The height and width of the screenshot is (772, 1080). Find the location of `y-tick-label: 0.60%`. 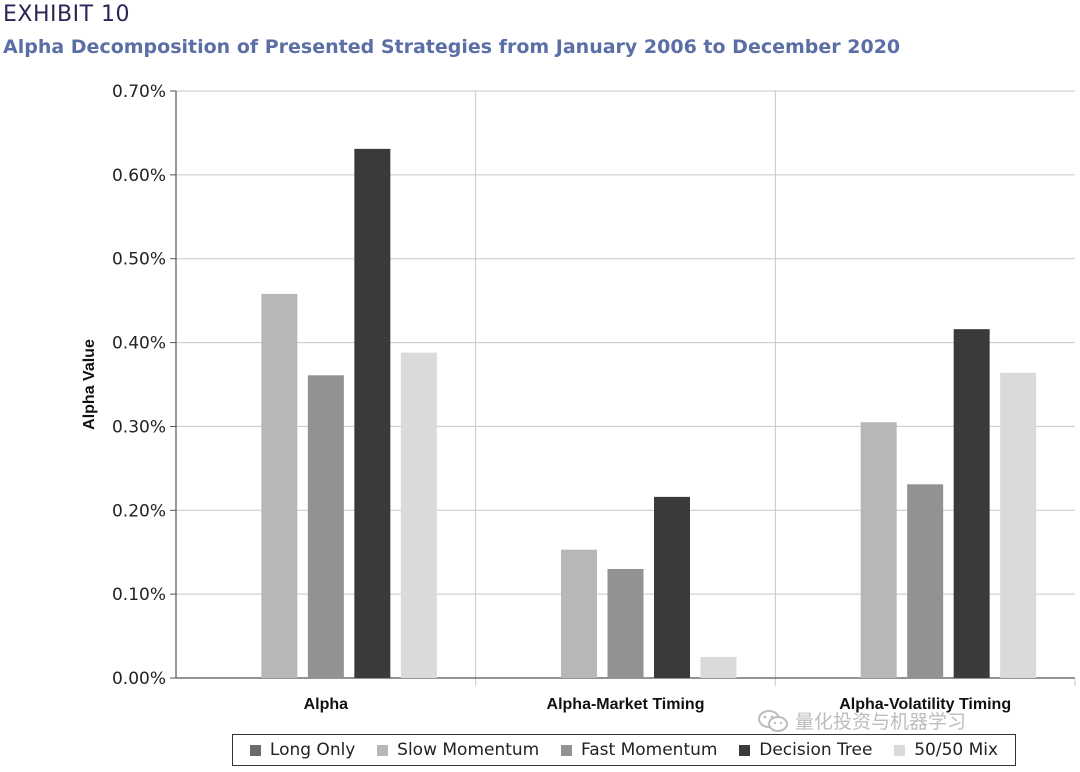

y-tick-label: 0.60% is located at coordinates (139, 176).